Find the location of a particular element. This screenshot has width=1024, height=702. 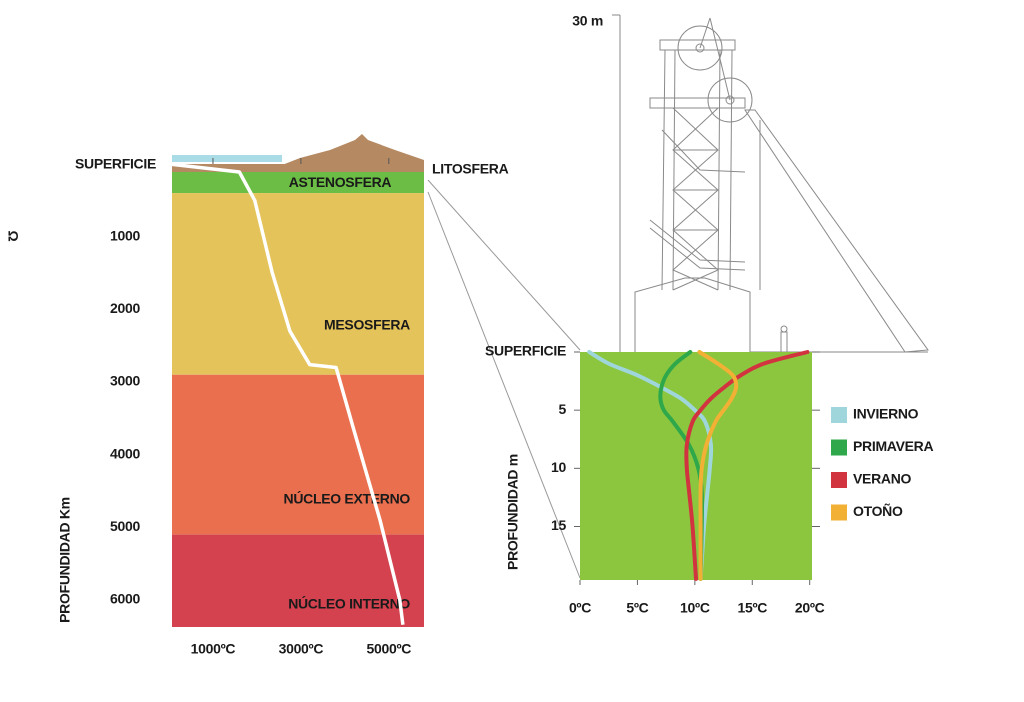

layer-label: MESOSFERA is located at coordinates (367, 325).